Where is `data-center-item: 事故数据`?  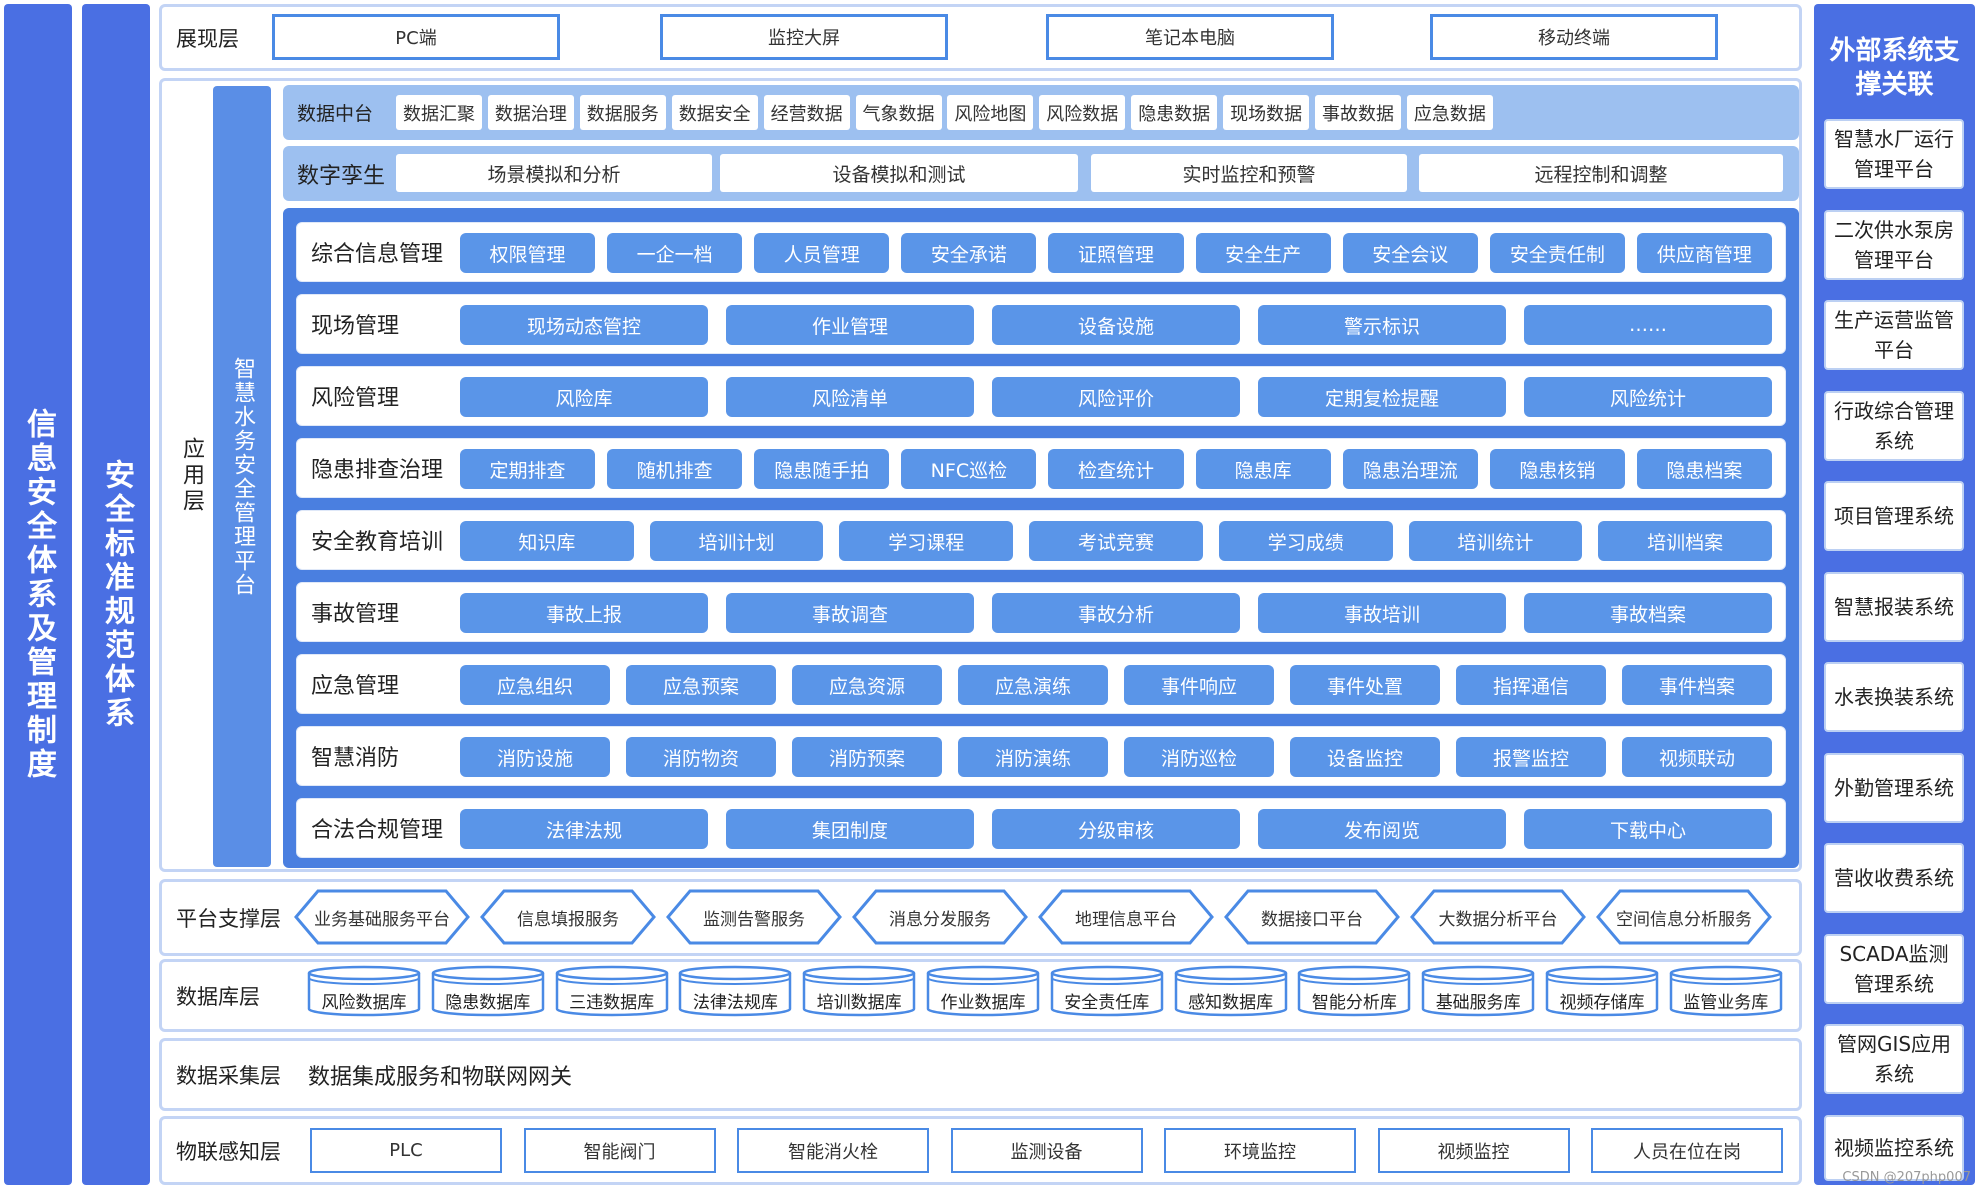 data-center-item: 事故数据 is located at coordinates (1358, 112).